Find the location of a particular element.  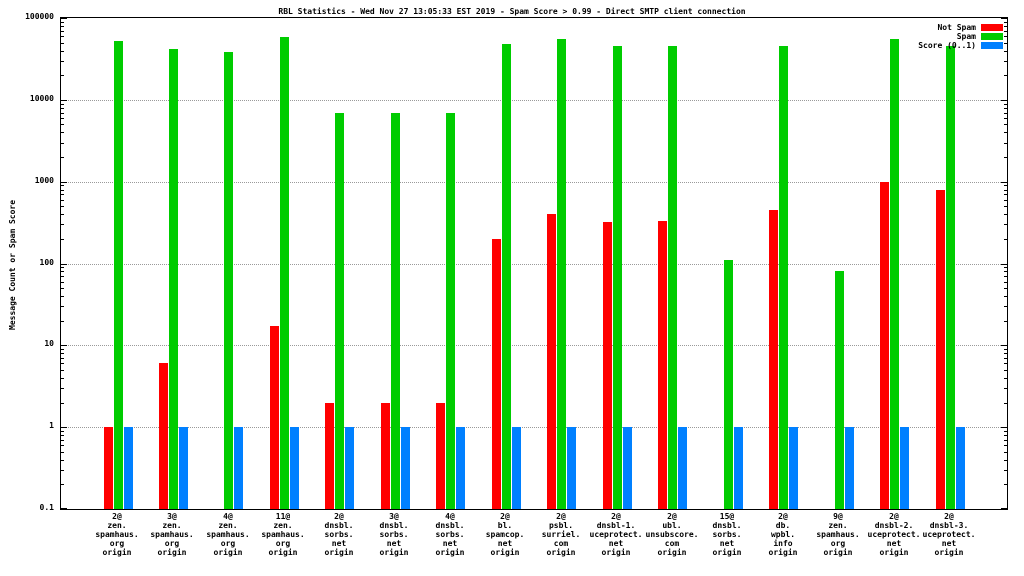

legend-item-spam: Spam is located at coordinates (960, 37).